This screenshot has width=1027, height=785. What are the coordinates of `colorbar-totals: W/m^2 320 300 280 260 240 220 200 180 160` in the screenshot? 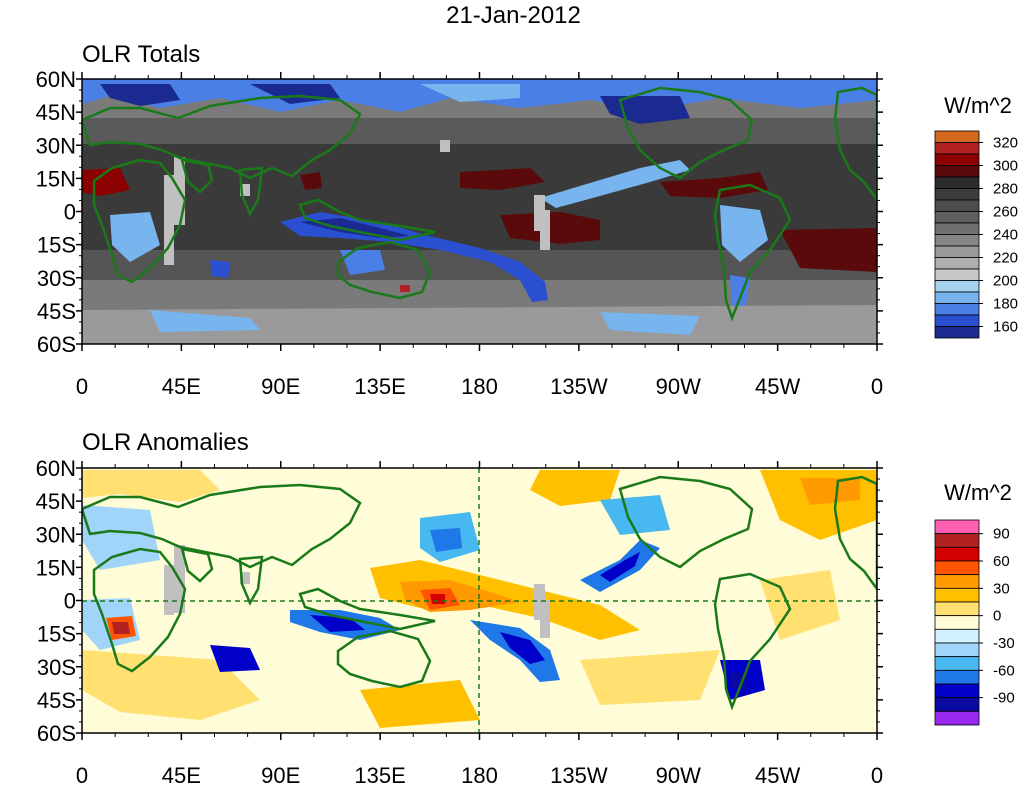 It's located at (976, 216).